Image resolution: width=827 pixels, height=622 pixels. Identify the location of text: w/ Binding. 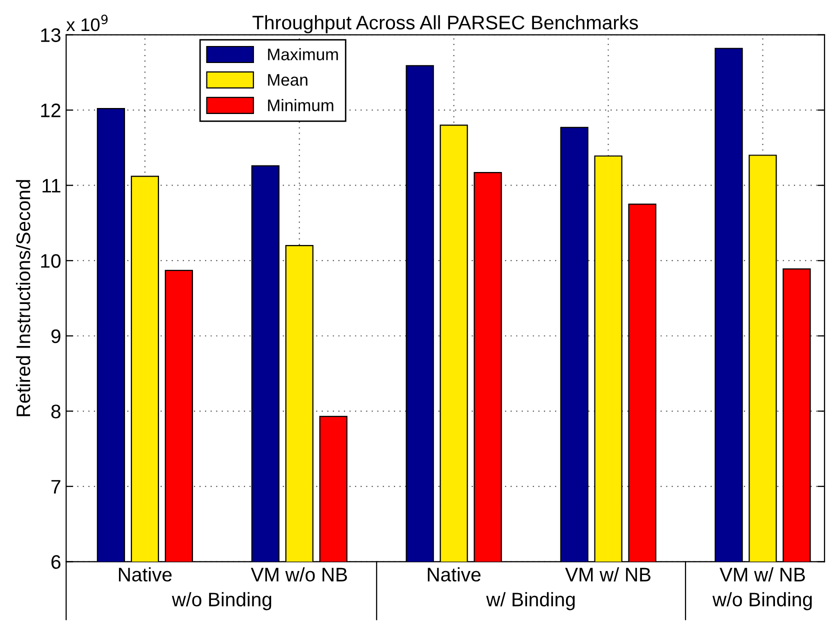
(530, 601).